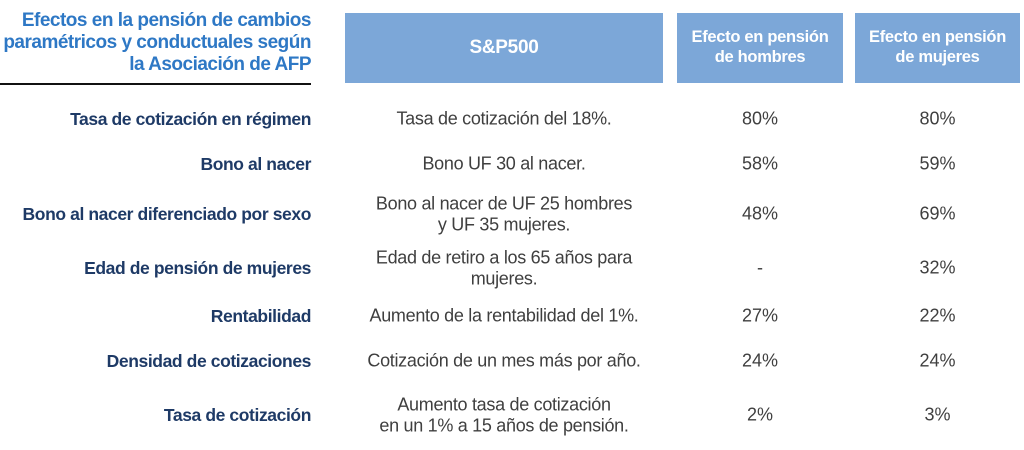 Image resolution: width=1024 pixels, height=450 pixels. Describe the element at coordinates (760, 118) in the screenshot. I see `row-value-hombres: 80%` at that location.